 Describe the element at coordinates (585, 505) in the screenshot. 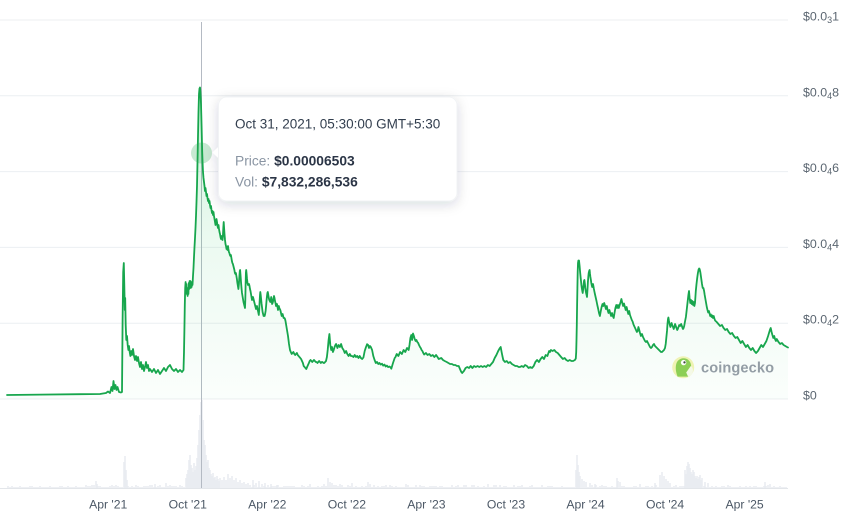

I see `svg-text: Apr '24` at that location.